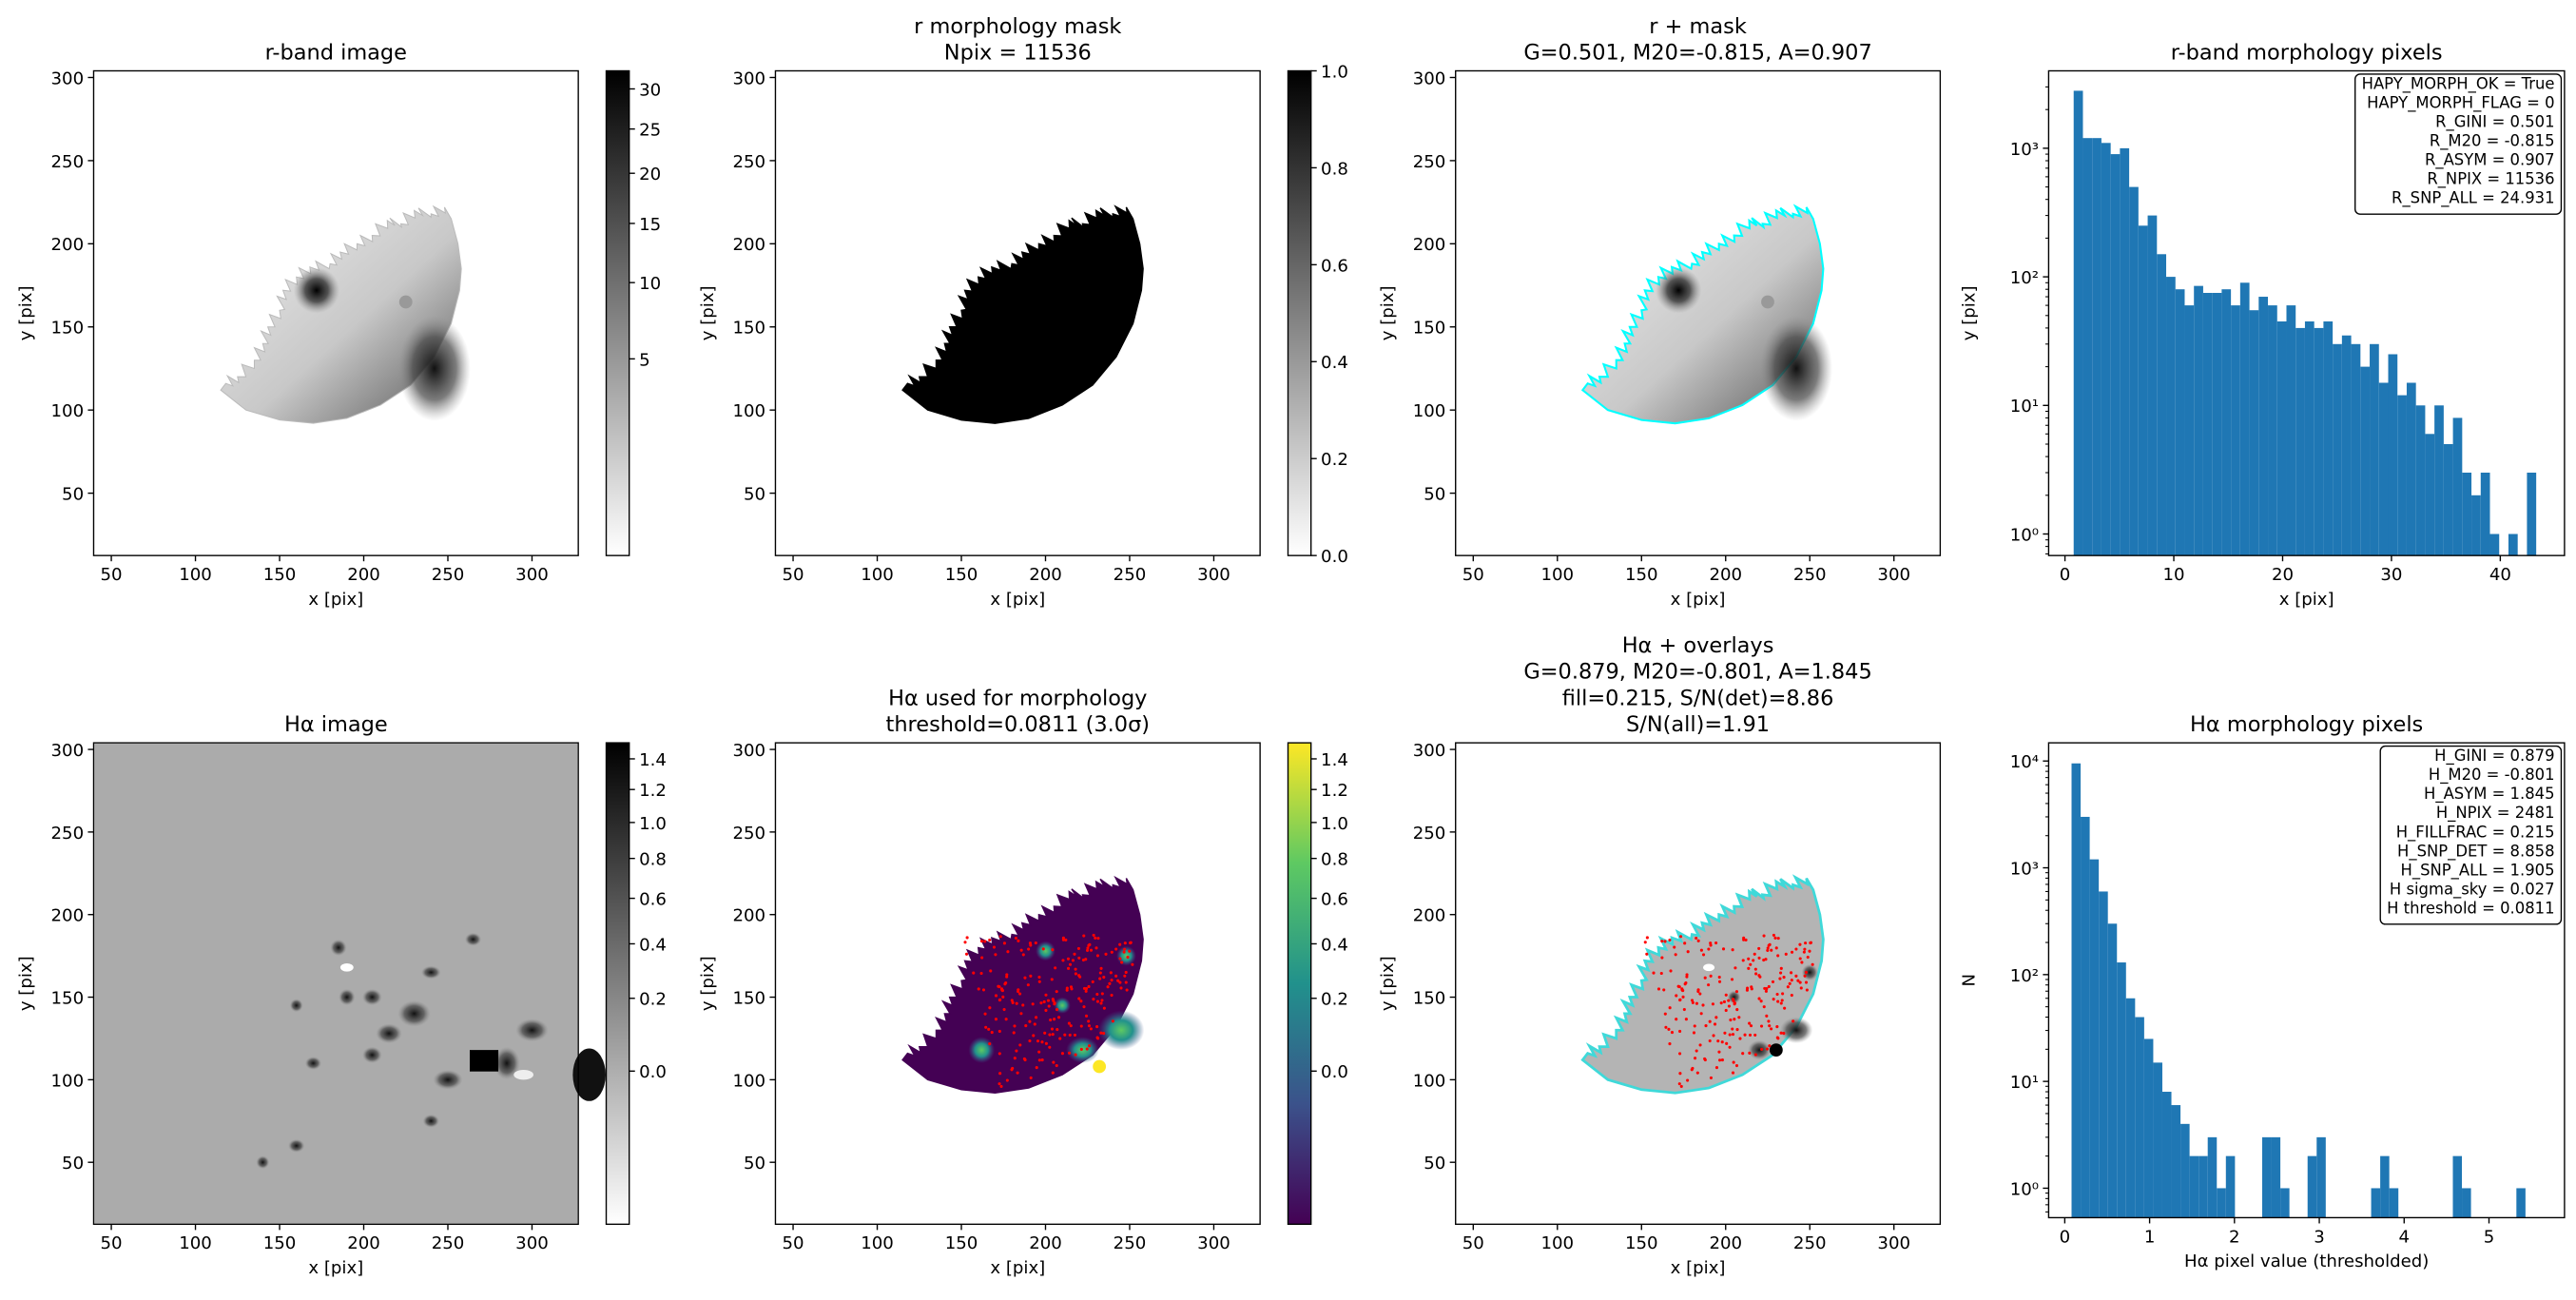 Image resolution: width=2576 pixels, height=1300 pixels. I want to click on chart-title: S/N(all)=1.91, so click(1698, 724).